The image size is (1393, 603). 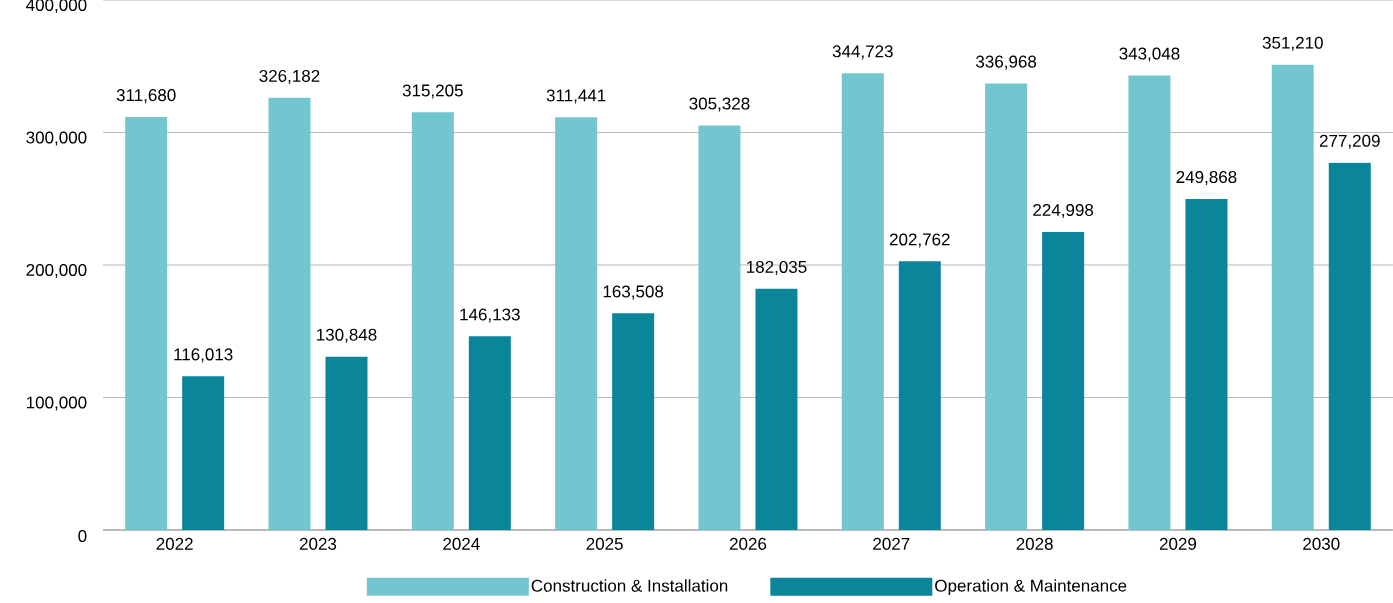 I want to click on x-tick-label: 2022, so click(x=174, y=543).